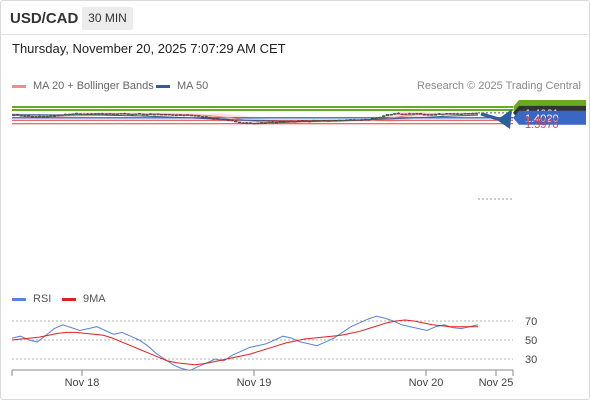 Image resolution: width=590 pixels, height=400 pixels. Describe the element at coordinates (549, 117) in the screenshot. I see `level-tag-support` at that location.